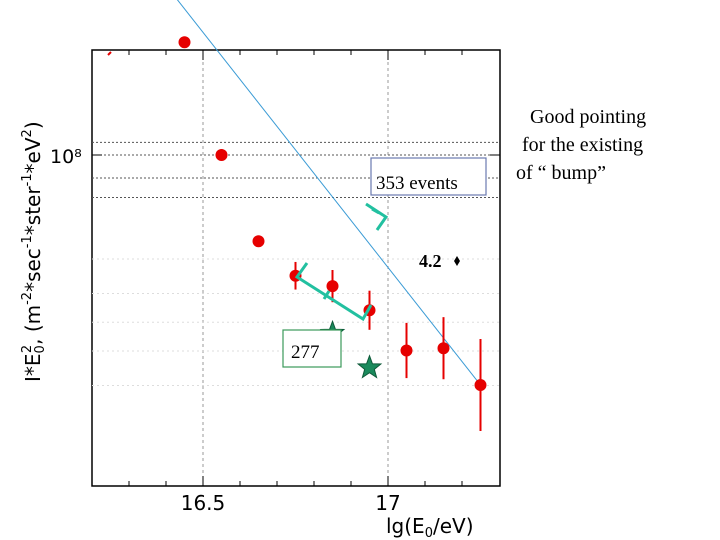 This screenshot has width=720, height=540. I want to click on x-tick-label-16-5: 16.5, so click(203, 503).